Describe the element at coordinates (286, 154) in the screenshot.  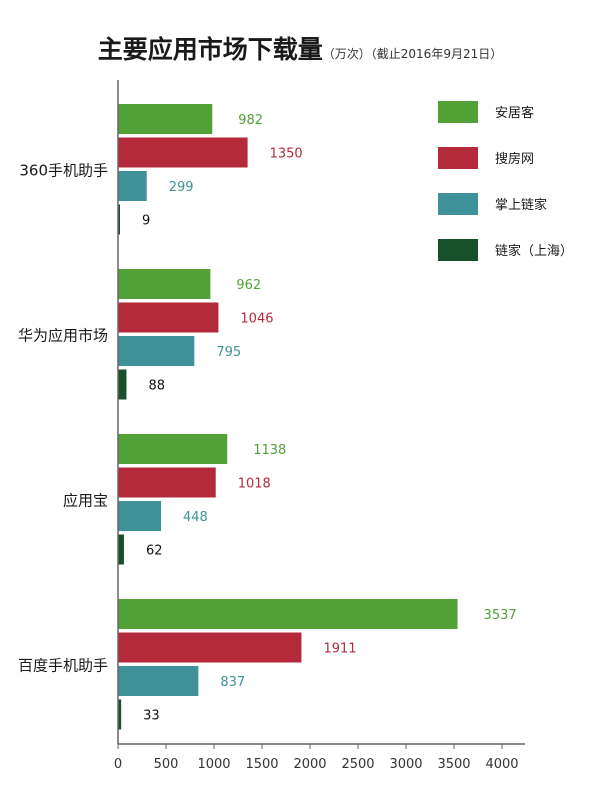
I see `data-label: 1350` at that location.